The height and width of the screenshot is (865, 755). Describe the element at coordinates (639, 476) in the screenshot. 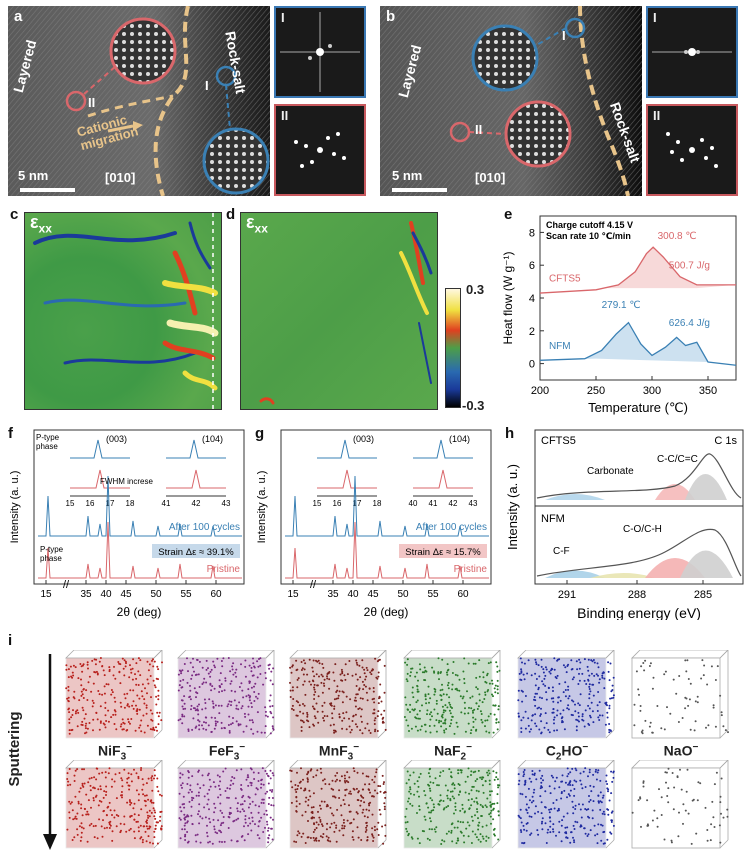

I see `xps-top-envelope` at that location.